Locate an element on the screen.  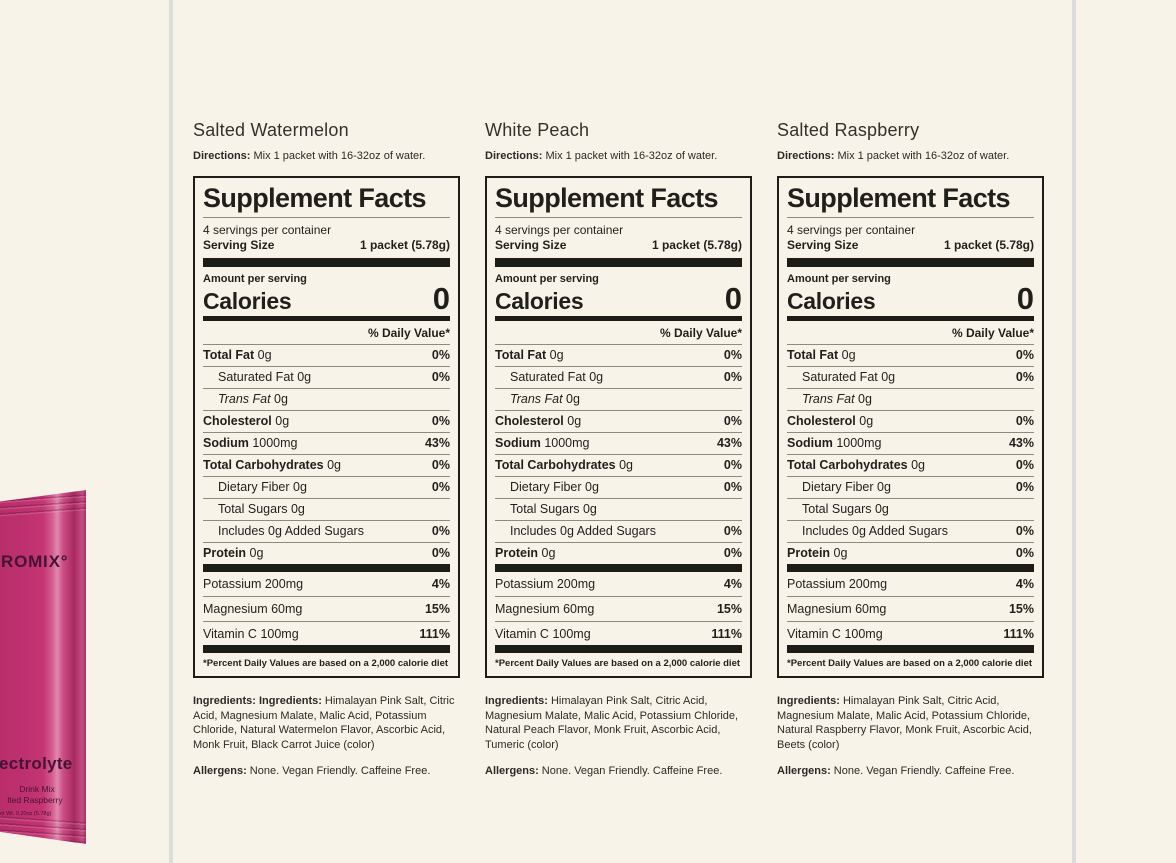
flavor-title: Salted Raspberry is located at coordinates (848, 130).